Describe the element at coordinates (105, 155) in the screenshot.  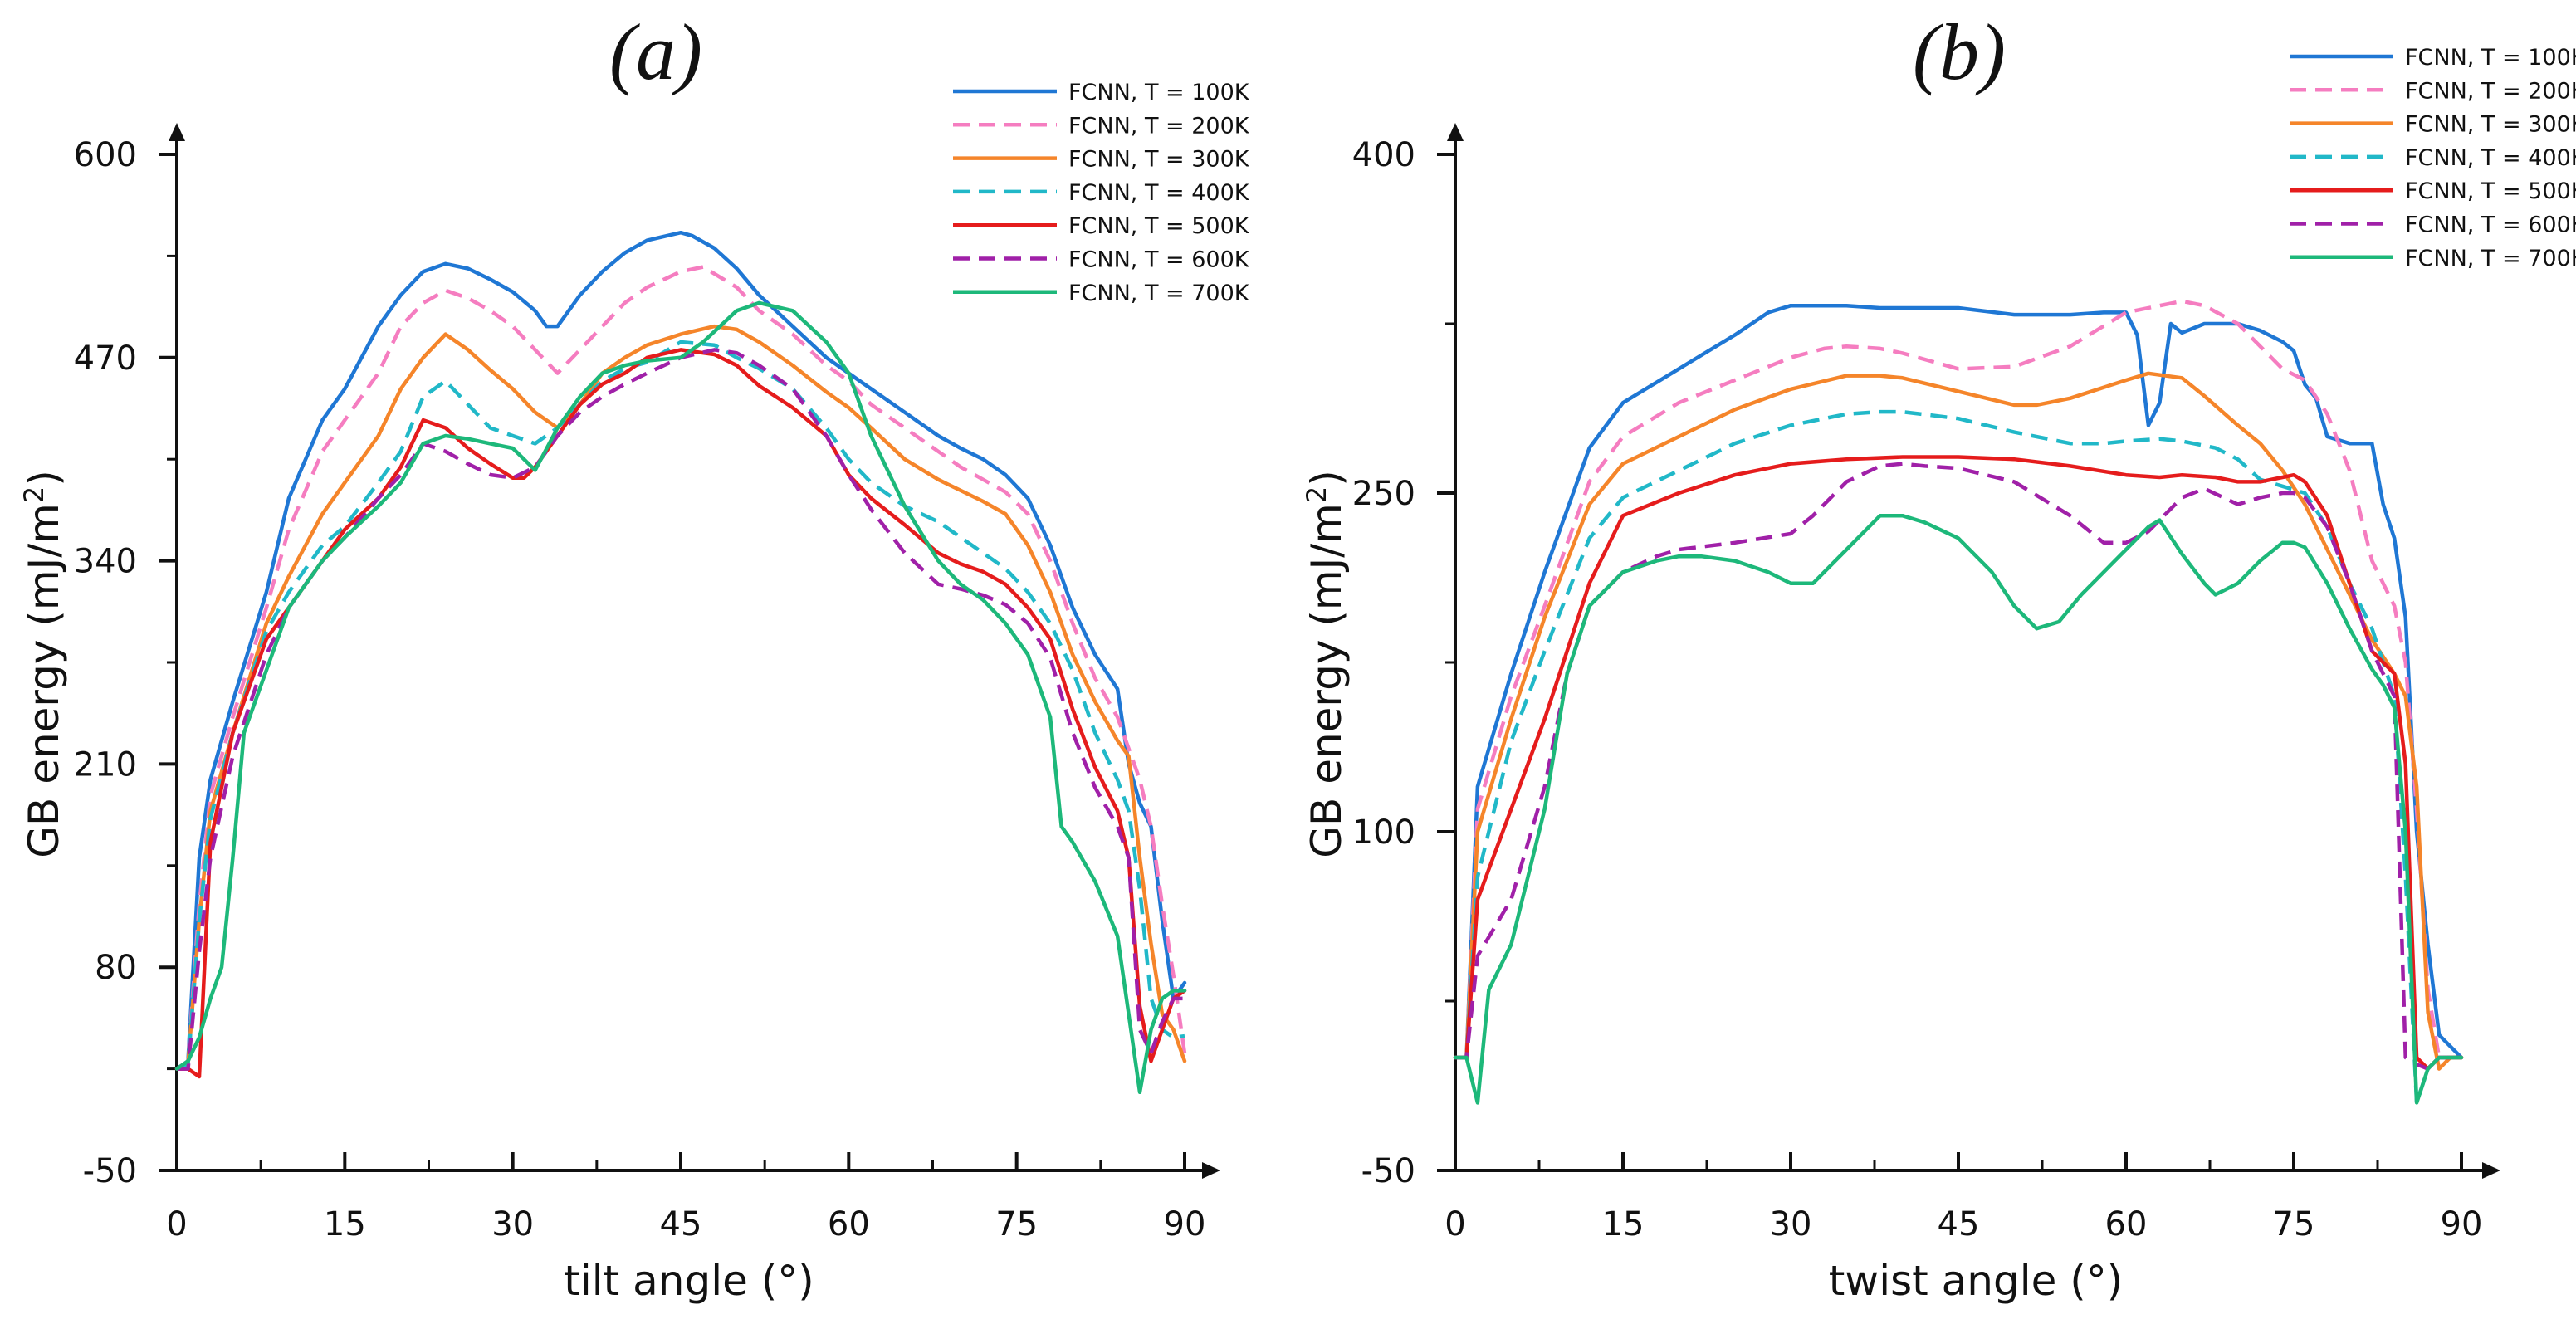
I see `y-tick-label: 600` at that location.